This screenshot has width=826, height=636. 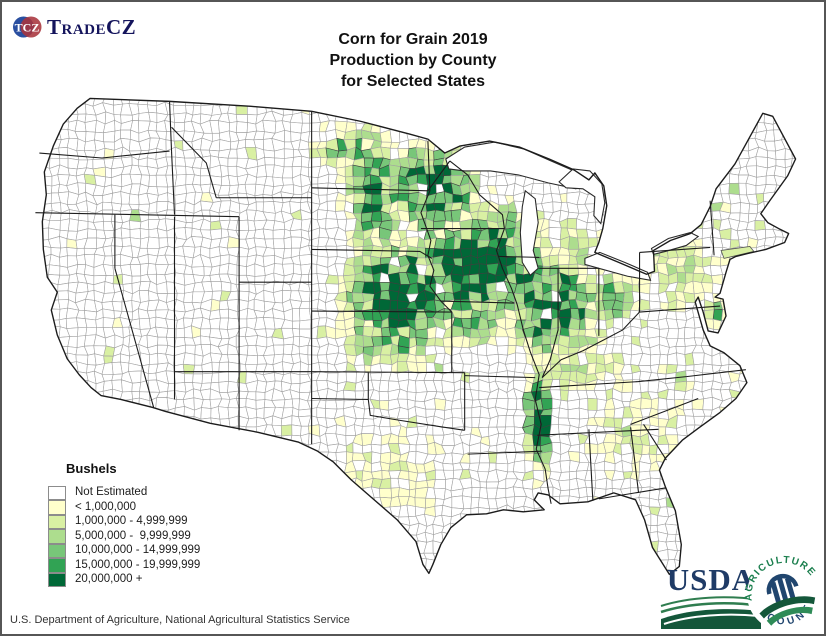 I want to click on brand-name: TradeCZ, so click(x=92, y=26).